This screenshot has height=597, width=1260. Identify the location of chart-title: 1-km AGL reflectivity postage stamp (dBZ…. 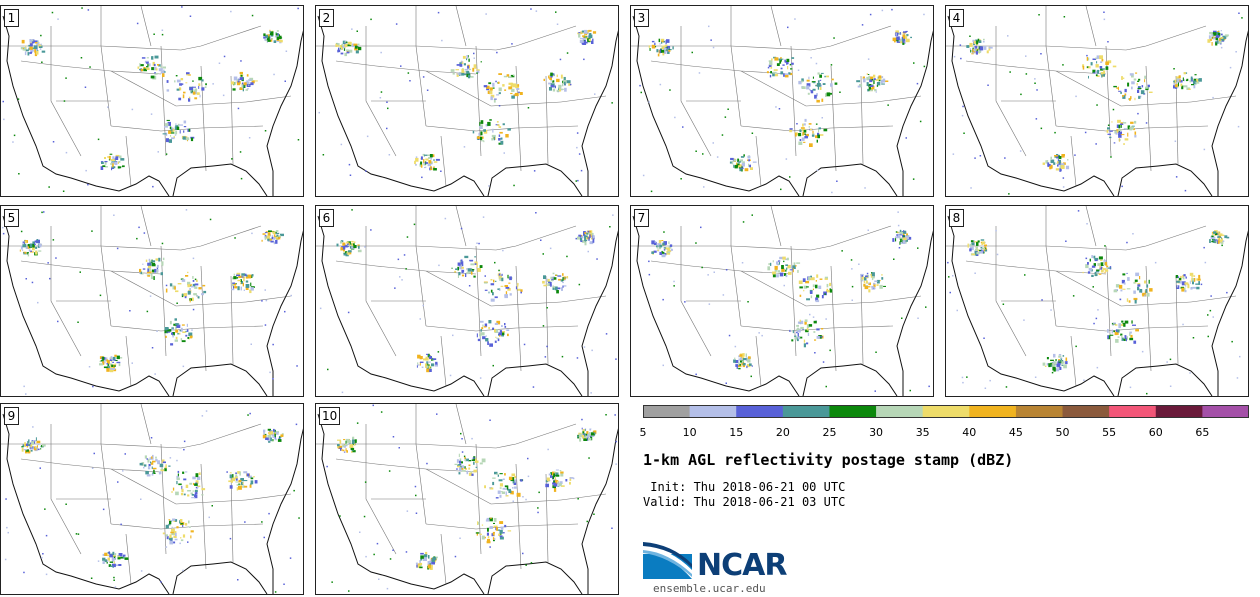
(828, 460).